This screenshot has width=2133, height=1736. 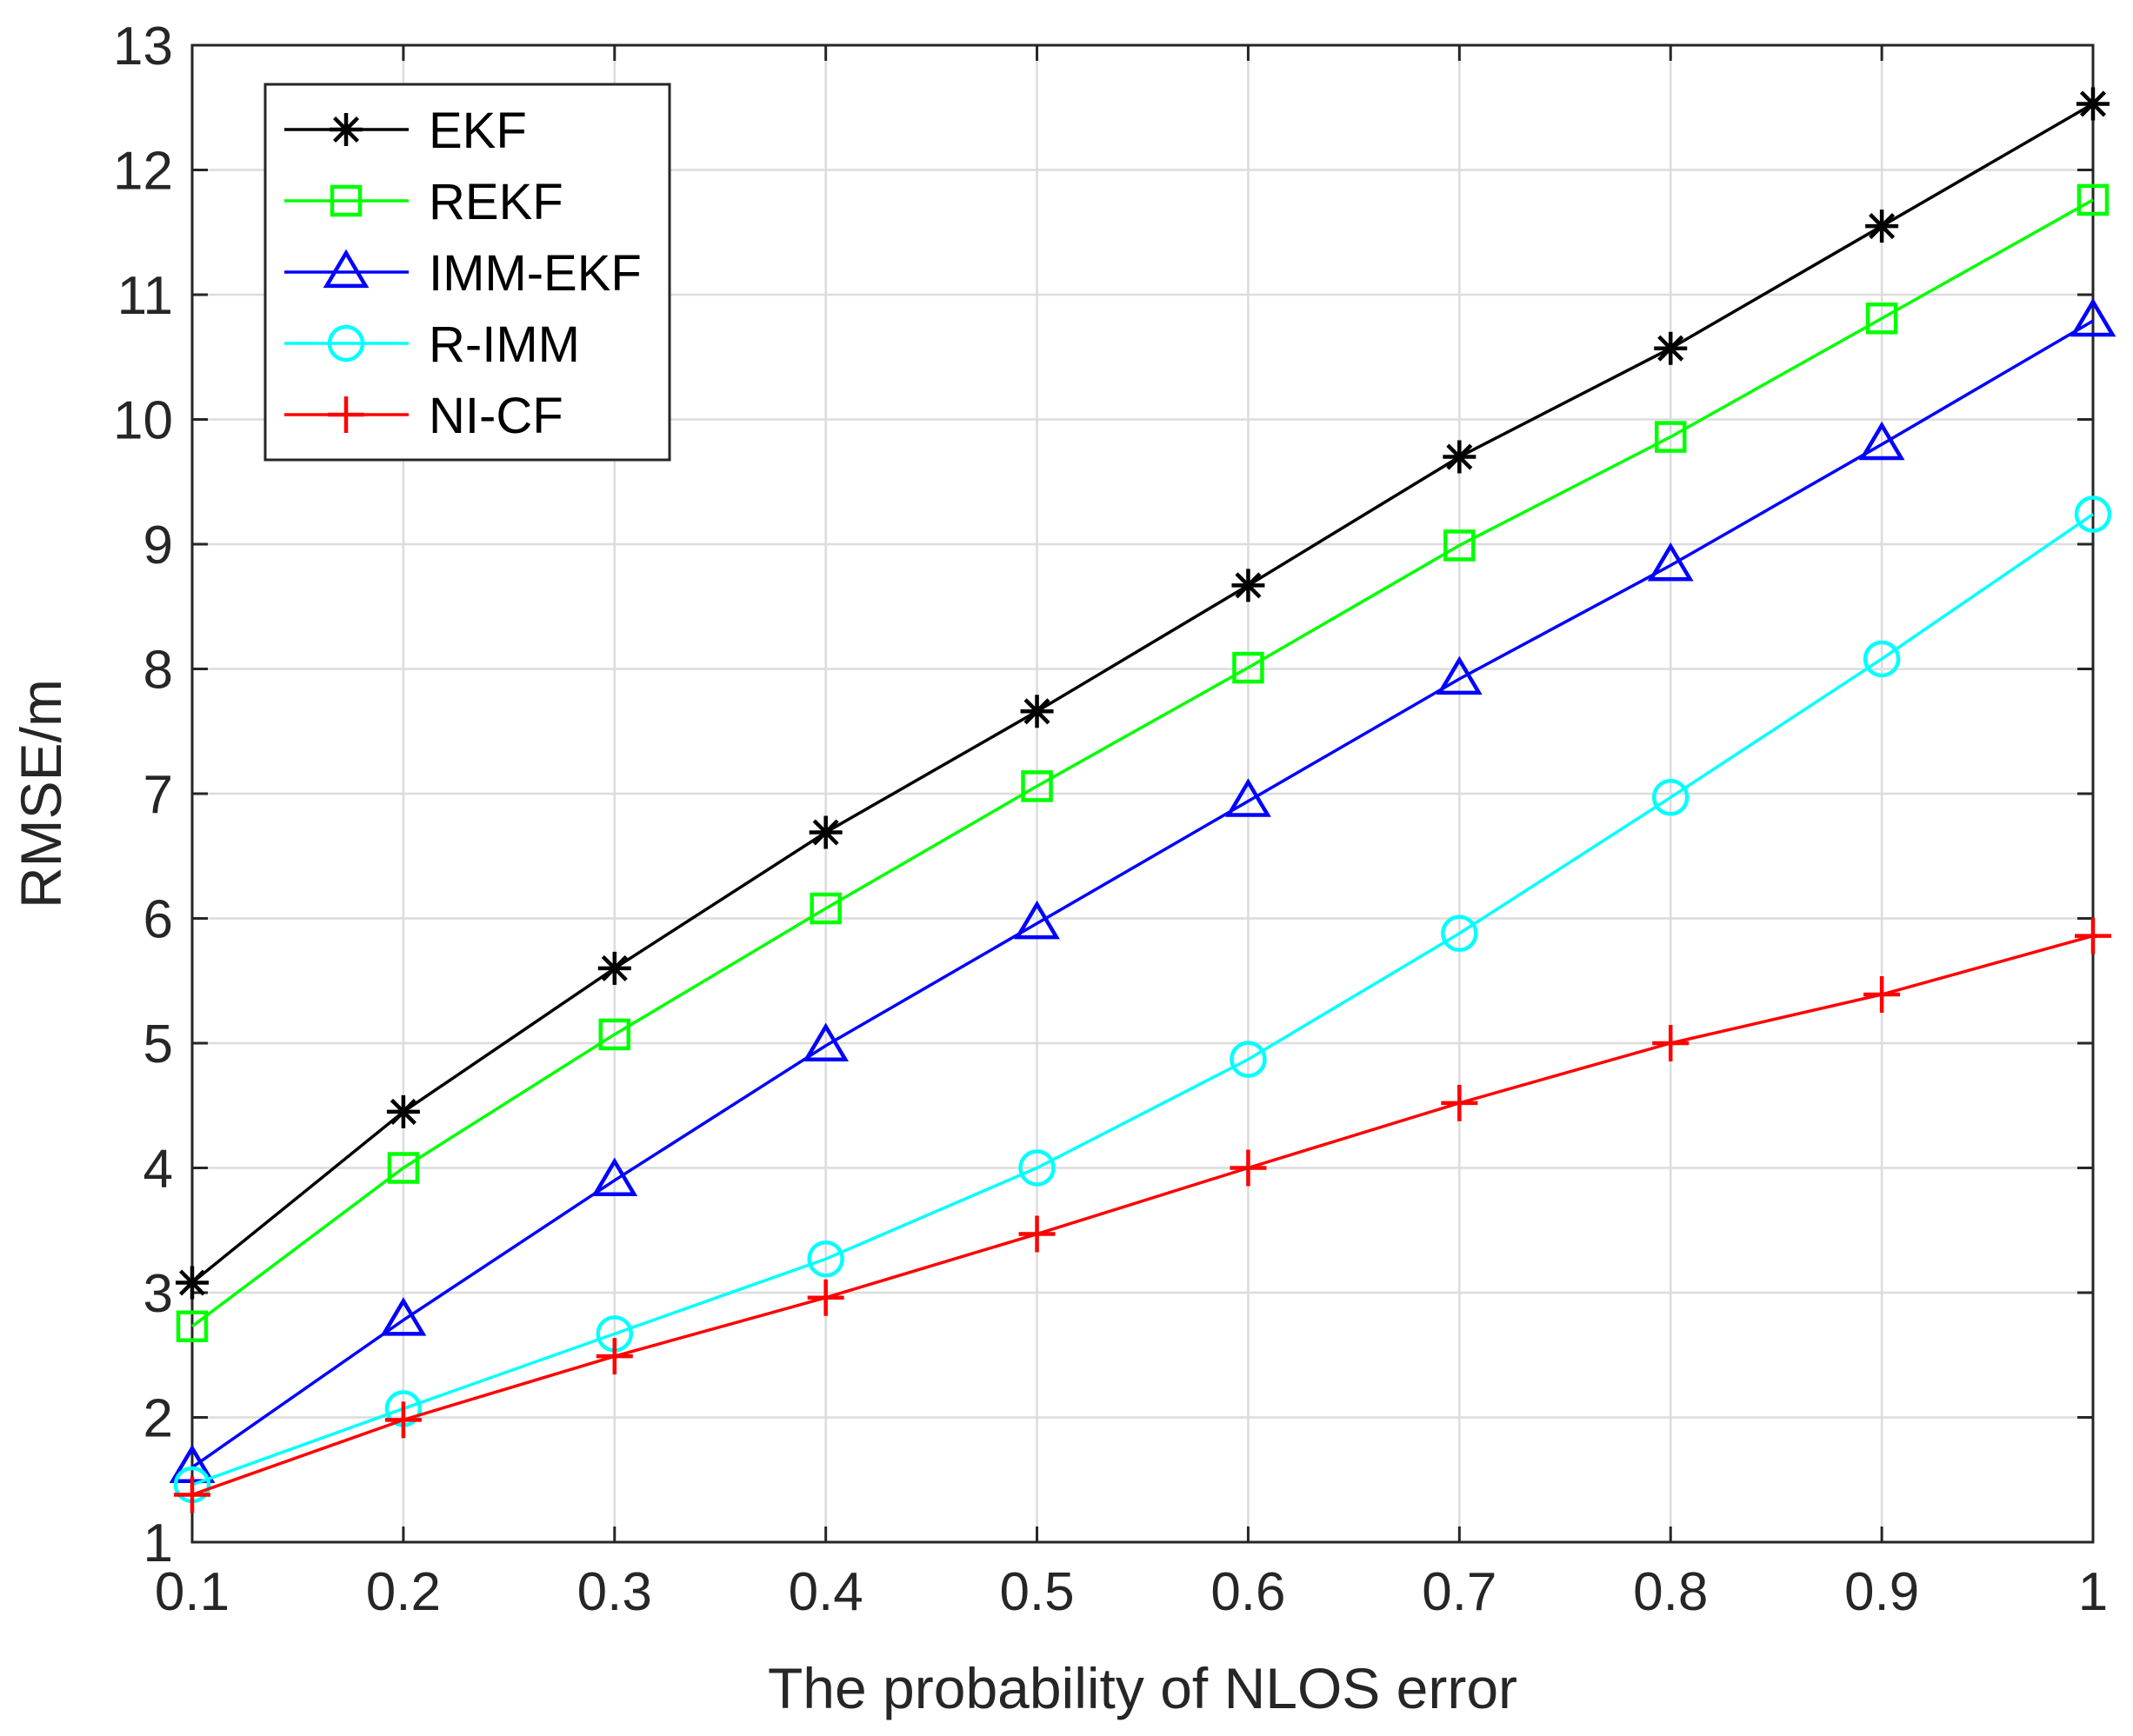 I want to click on legend-entry-r-imm: R-IMM, so click(x=432, y=344).